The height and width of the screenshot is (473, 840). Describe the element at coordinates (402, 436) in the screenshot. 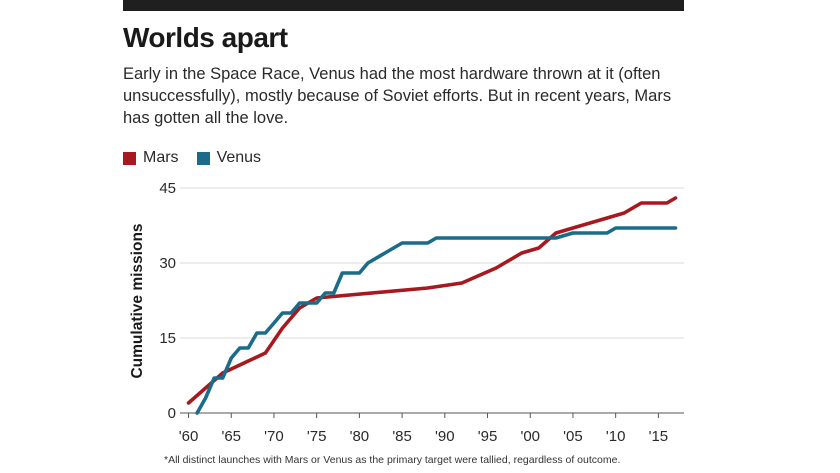

I see `x-tick-label: '85` at that location.